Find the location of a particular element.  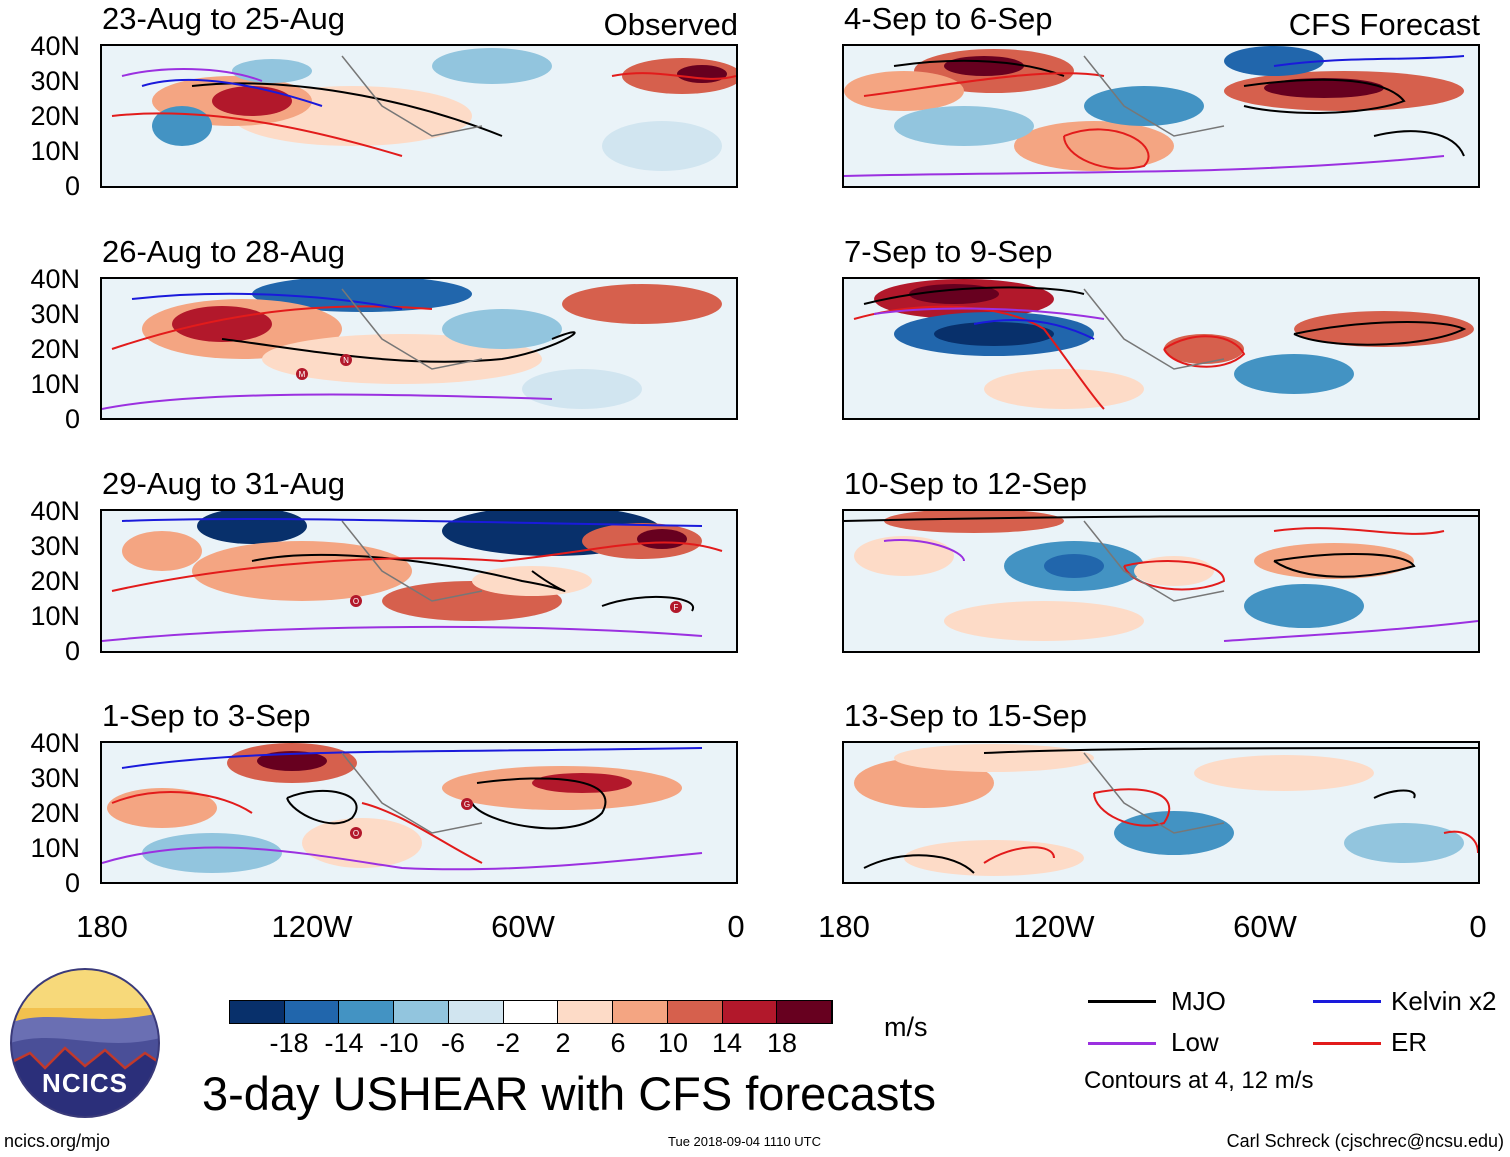

colorbar-tick-label: -10 is located at coordinates (399, 1043).